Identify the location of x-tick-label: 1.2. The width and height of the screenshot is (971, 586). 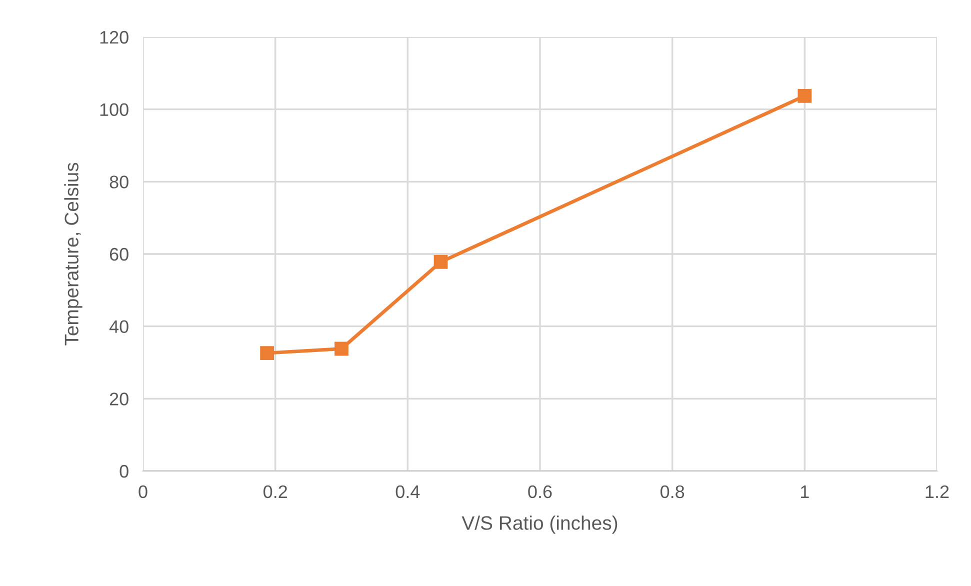
(937, 491).